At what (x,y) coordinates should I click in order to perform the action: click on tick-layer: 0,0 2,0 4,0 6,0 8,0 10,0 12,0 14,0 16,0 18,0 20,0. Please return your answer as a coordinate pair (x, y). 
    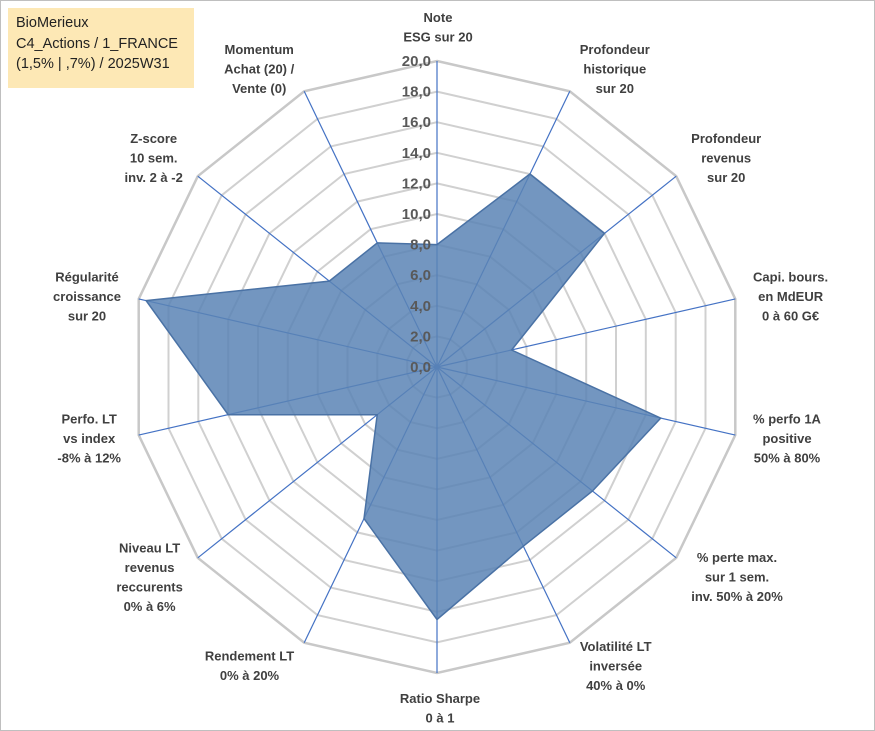
    Looking at the image, I should click on (416, 214).